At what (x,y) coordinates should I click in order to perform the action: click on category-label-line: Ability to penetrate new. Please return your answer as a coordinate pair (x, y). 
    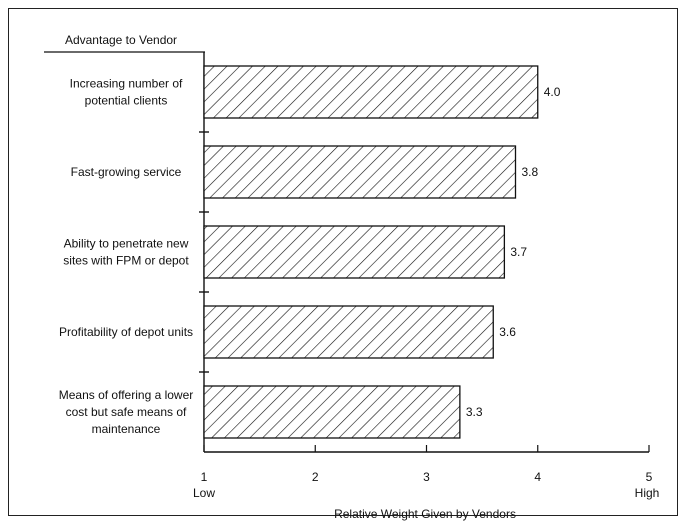
    Looking at the image, I should click on (126, 244).